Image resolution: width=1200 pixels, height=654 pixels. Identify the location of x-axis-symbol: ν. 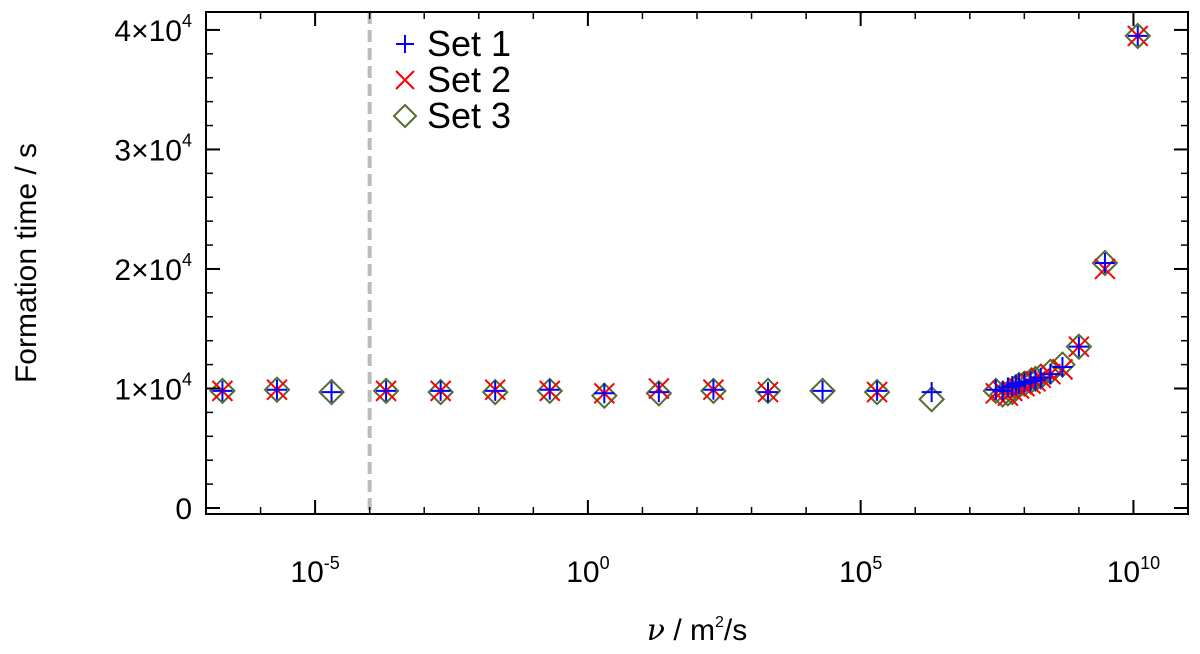
(656, 630).